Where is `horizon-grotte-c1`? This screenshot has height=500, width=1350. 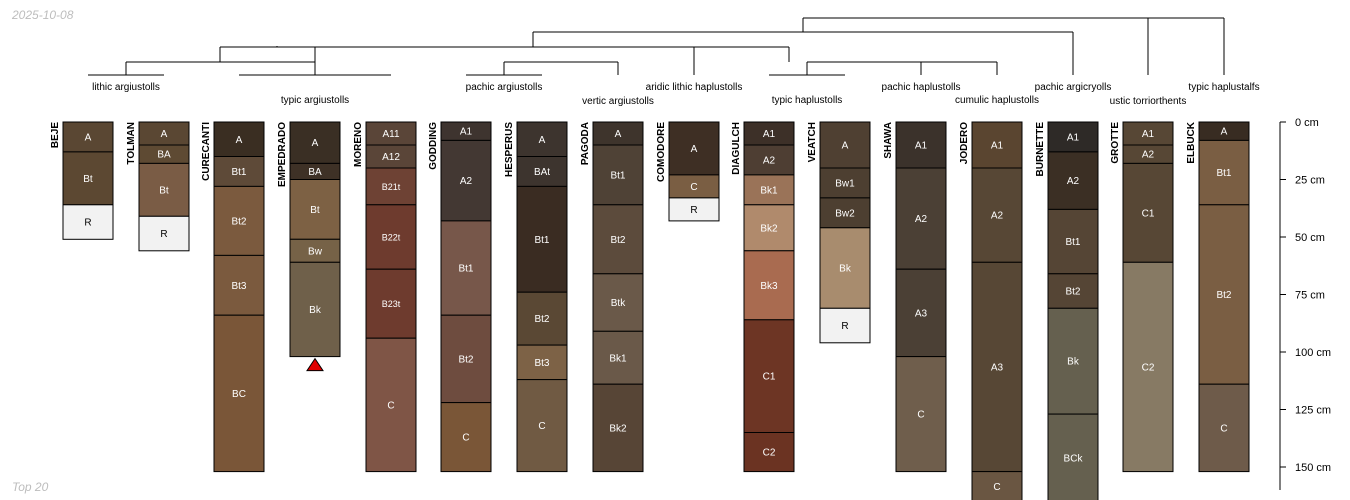
horizon-grotte-c1 is located at coordinates (1148, 212).